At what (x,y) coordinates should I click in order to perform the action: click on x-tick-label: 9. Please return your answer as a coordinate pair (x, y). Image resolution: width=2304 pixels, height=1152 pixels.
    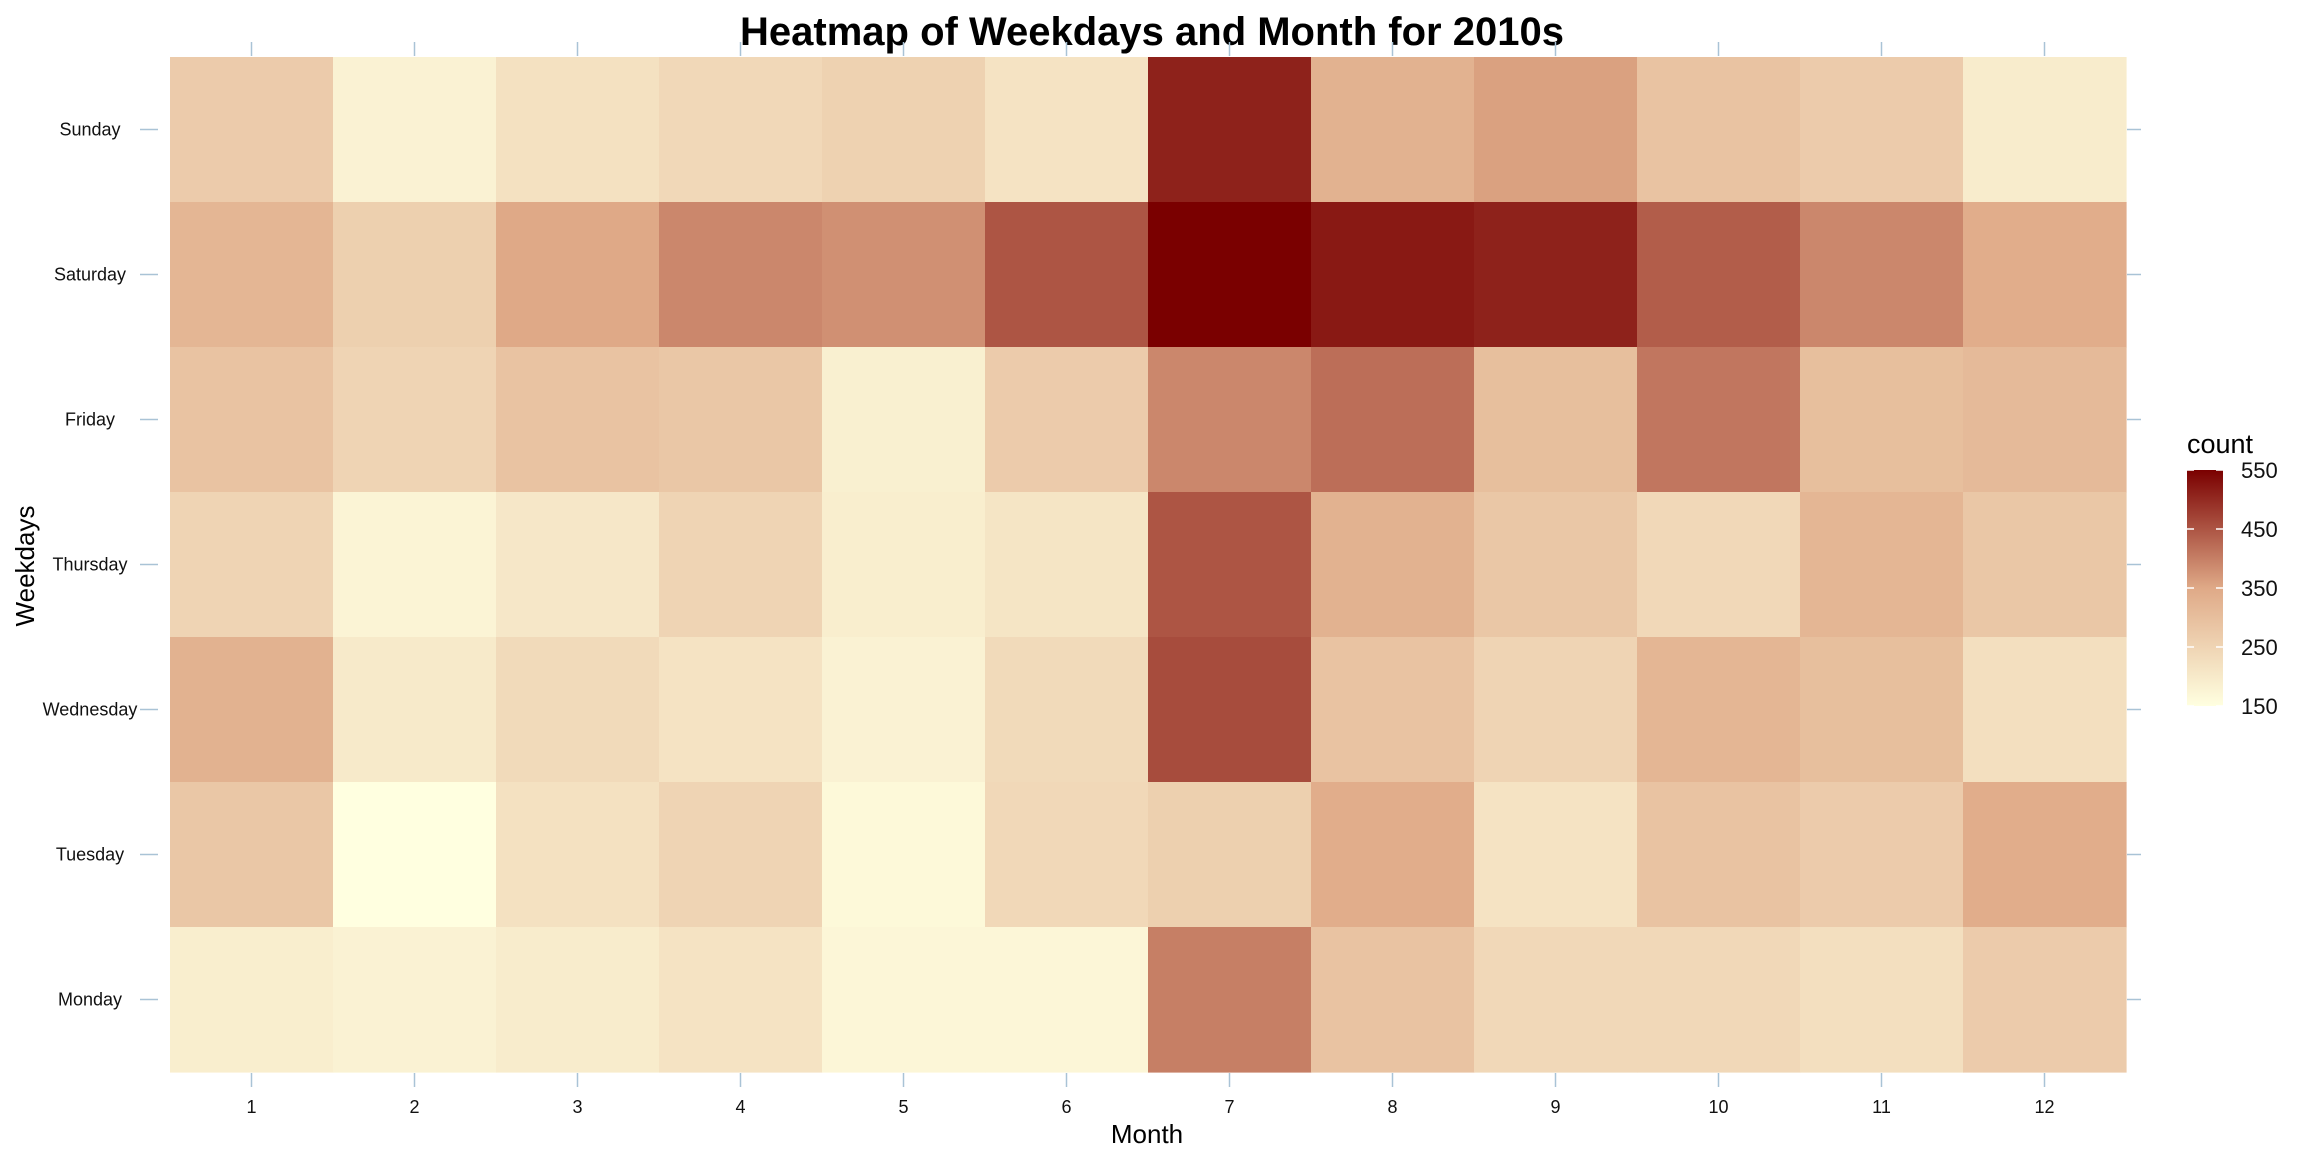
    Looking at the image, I should click on (1555, 1107).